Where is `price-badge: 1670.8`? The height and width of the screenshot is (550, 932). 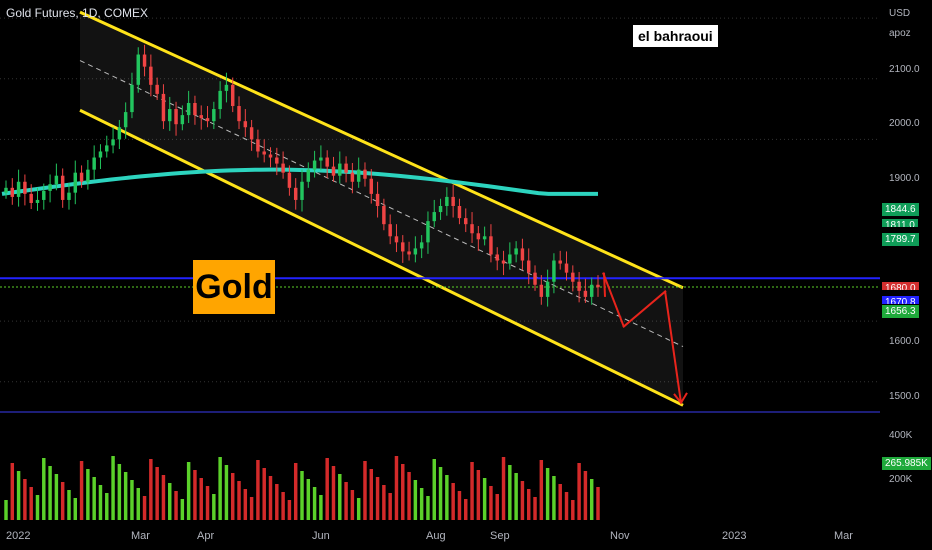
price-badge: 1670.8 is located at coordinates (900, 300).